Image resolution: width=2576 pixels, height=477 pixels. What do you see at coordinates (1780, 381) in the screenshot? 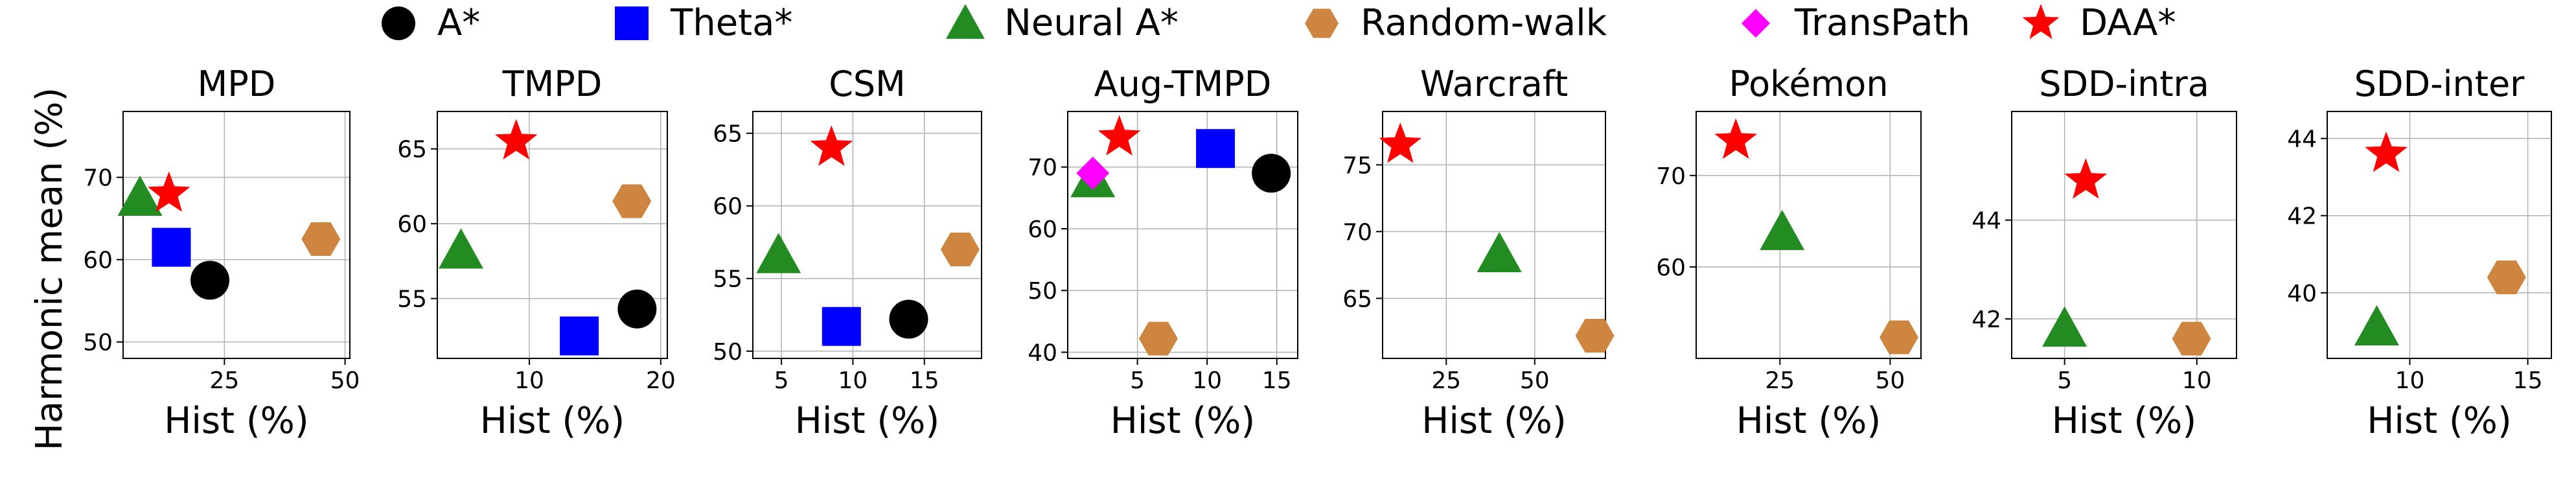
I see `x-tick-label: 25` at bounding box center [1780, 381].